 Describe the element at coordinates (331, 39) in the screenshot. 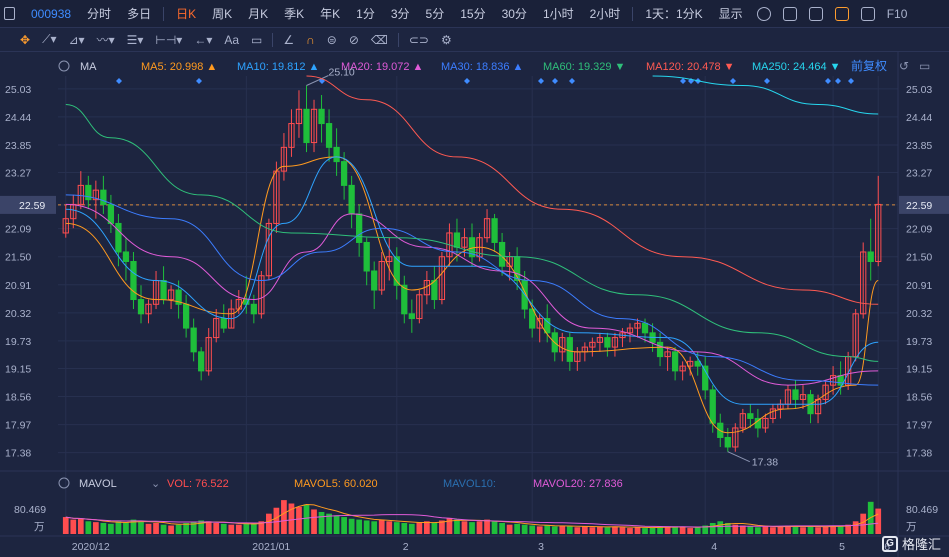

I see `lock-icon: ⊜` at that location.